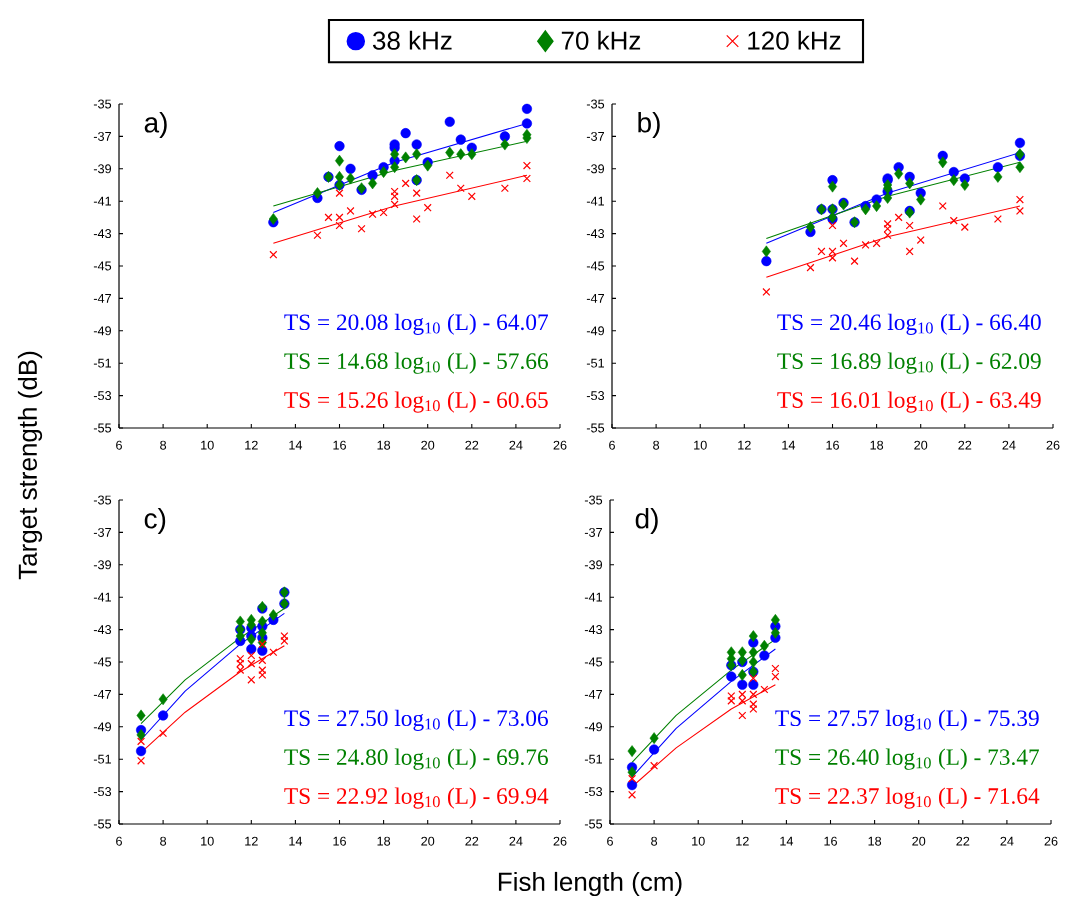 The width and height of the screenshot is (1067, 904). What do you see at coordinates (909, 402) in the screenshot?
I see `annotation: TS = 16.01 log$_{10}$ (L) - 63.49` at bounding box center [909, 402].